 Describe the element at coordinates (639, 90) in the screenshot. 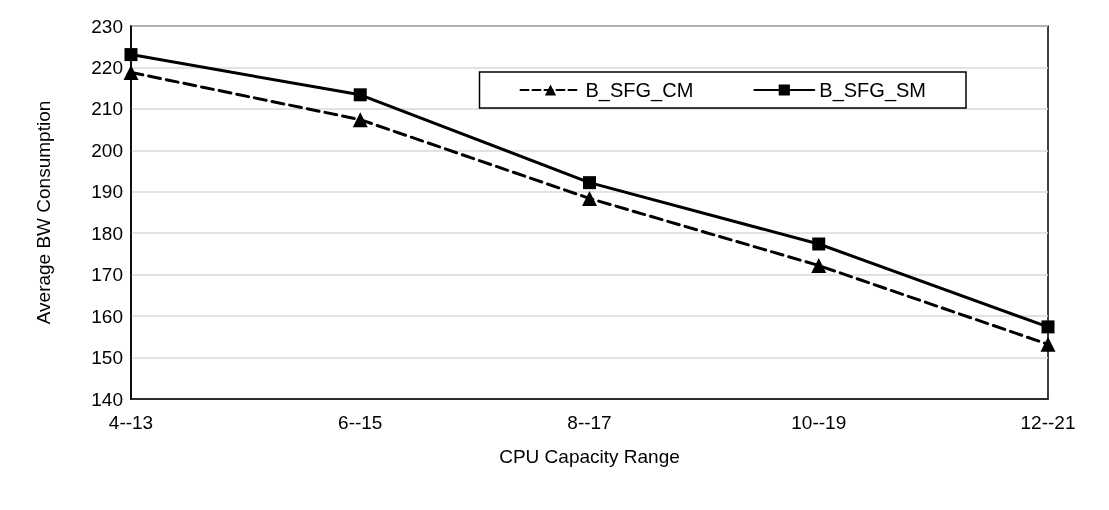

I see `legend-label: B_SFG_CM` at that location.